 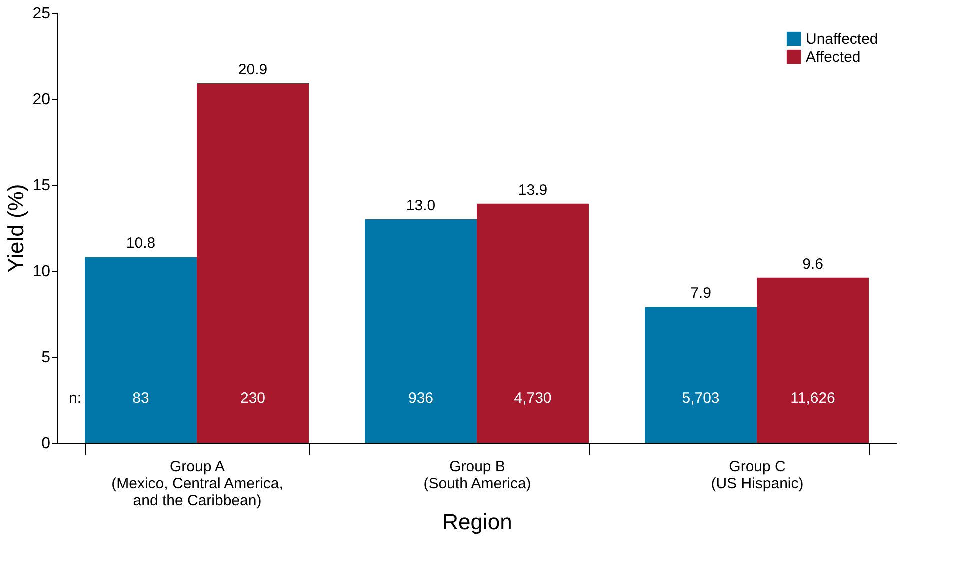 I want to click on annotation: 83, so click(x=141, y=398).